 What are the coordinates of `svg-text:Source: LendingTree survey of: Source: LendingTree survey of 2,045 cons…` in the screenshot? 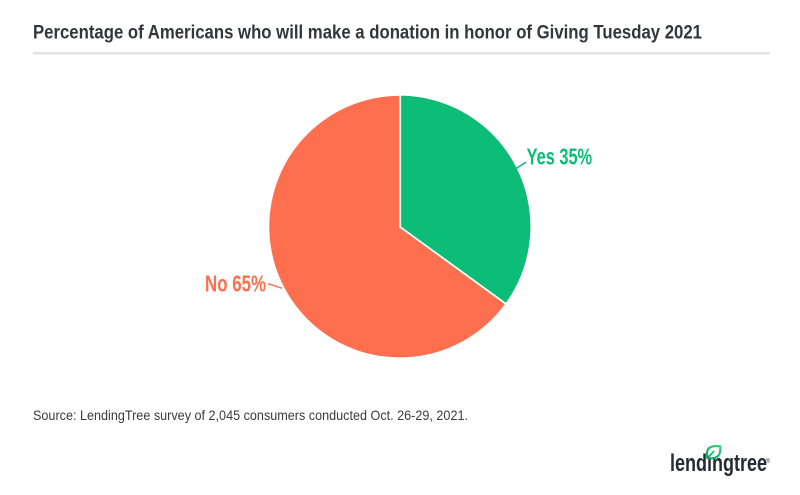 It's located at (250, 415).